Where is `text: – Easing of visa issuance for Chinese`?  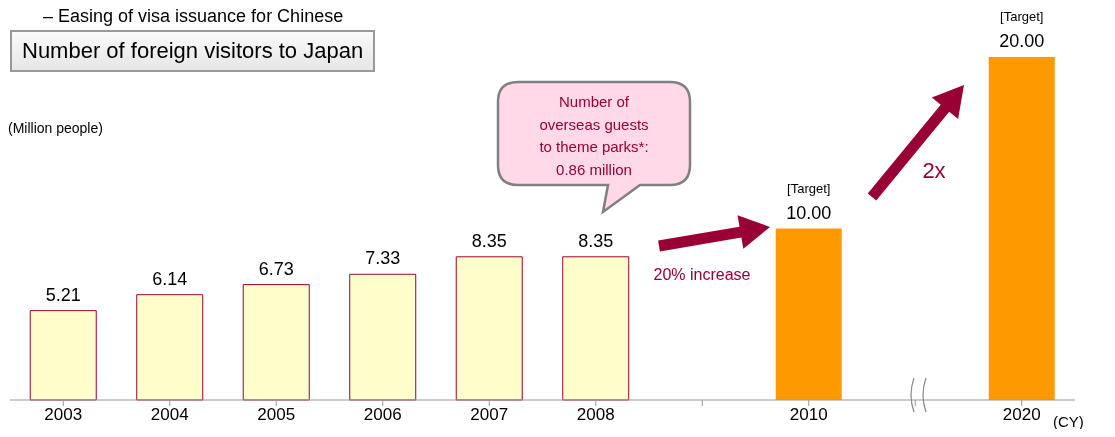 text: – Easing of visa issuance for Chinese is located at coordinates (193, 16).